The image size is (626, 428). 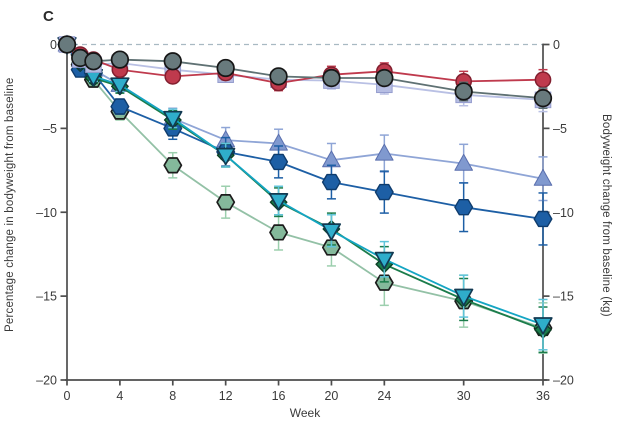 I want to click on x-axis-tick-label: 8, so click(x=172, y=396).